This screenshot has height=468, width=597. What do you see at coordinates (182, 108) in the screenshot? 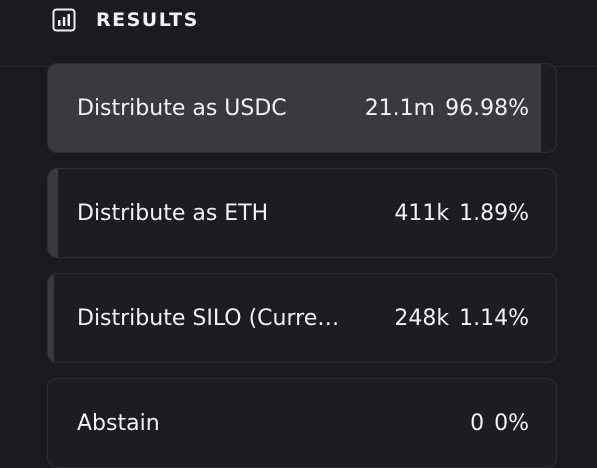
I see `choice-label: Distribute as USDC` at bounding box center [182, 108].